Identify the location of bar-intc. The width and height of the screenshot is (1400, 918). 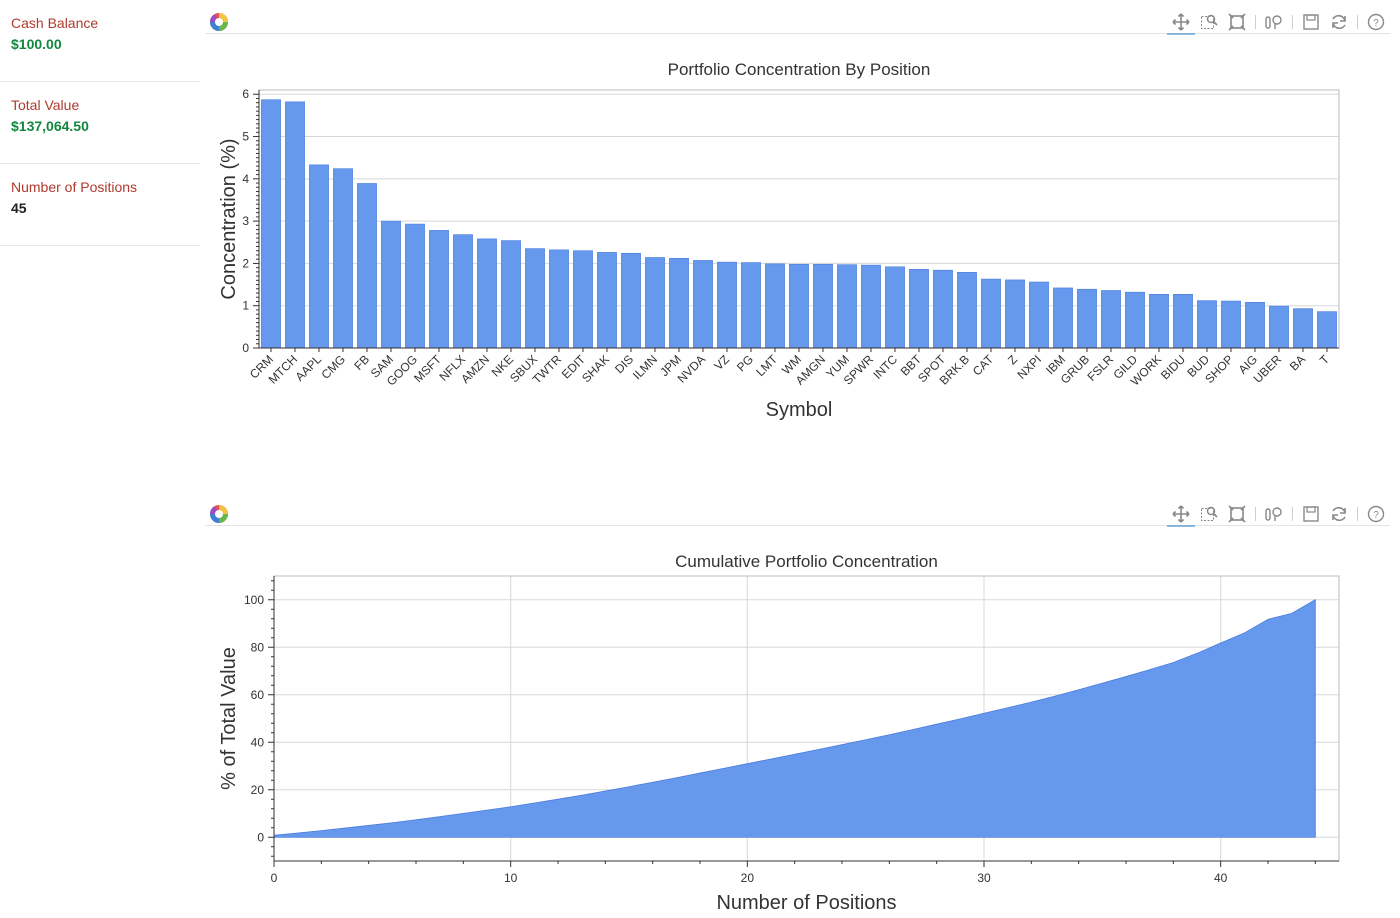
(895, 307).